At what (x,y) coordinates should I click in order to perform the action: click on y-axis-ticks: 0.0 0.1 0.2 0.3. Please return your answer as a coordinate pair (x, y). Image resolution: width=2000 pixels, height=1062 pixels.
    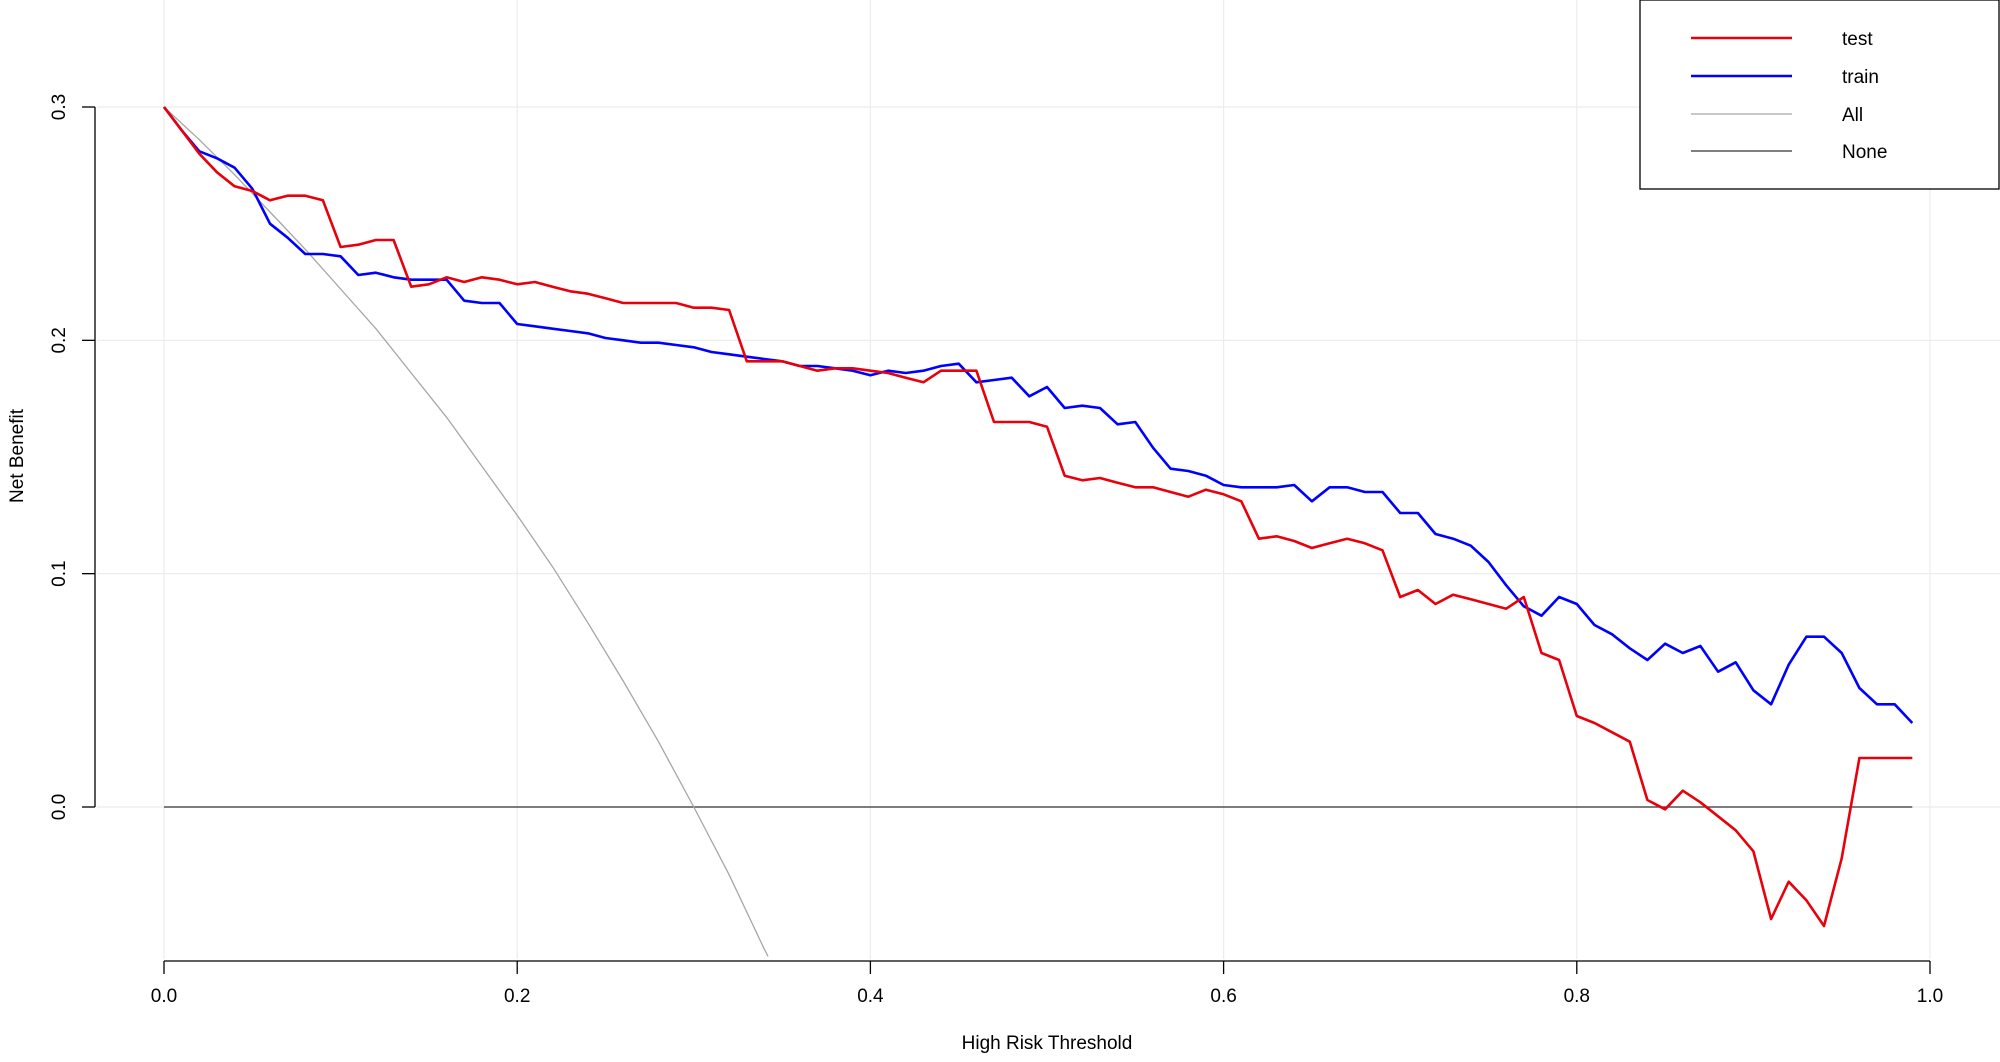
    Looking at the image, I should click on (72, 457).